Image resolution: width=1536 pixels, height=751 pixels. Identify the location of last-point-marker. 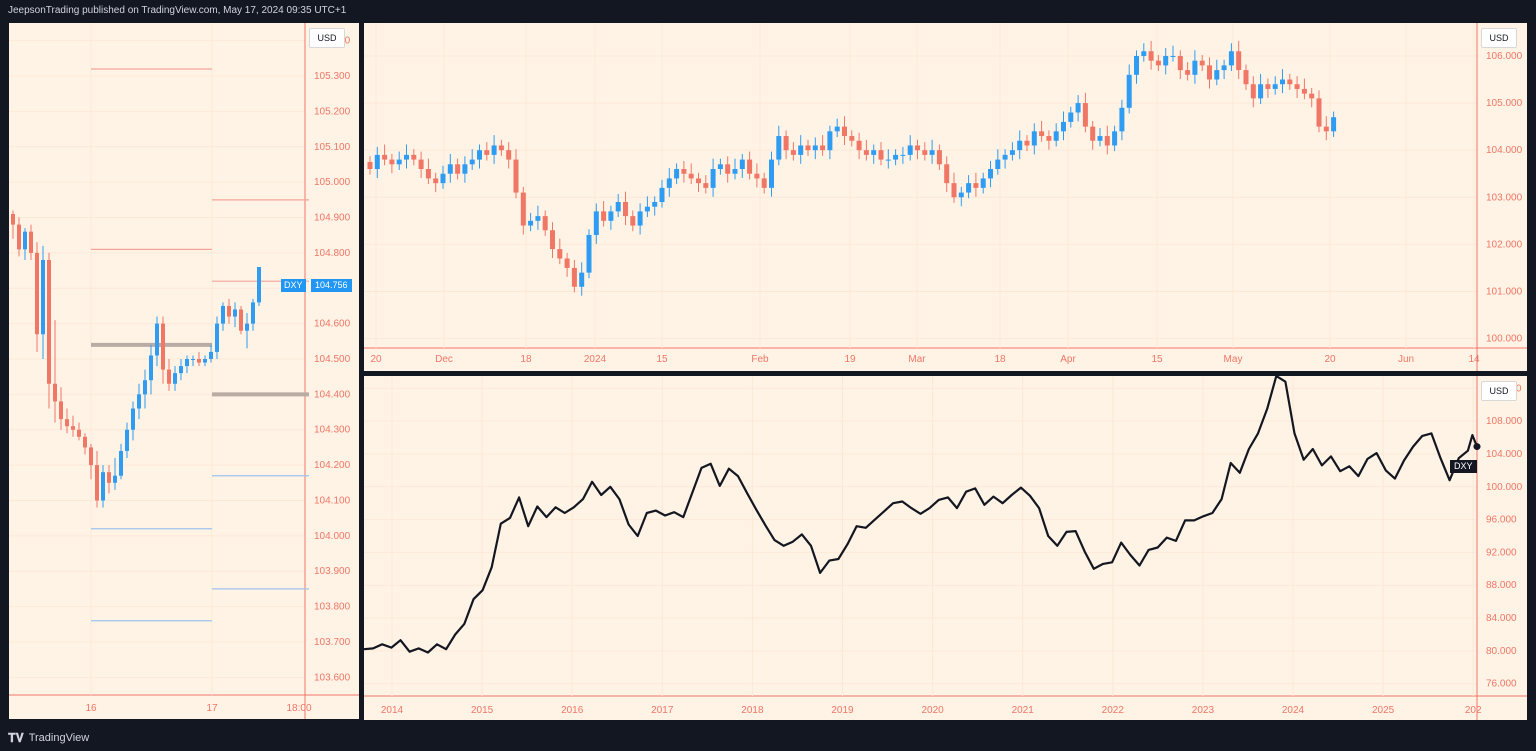
(1477, 447).